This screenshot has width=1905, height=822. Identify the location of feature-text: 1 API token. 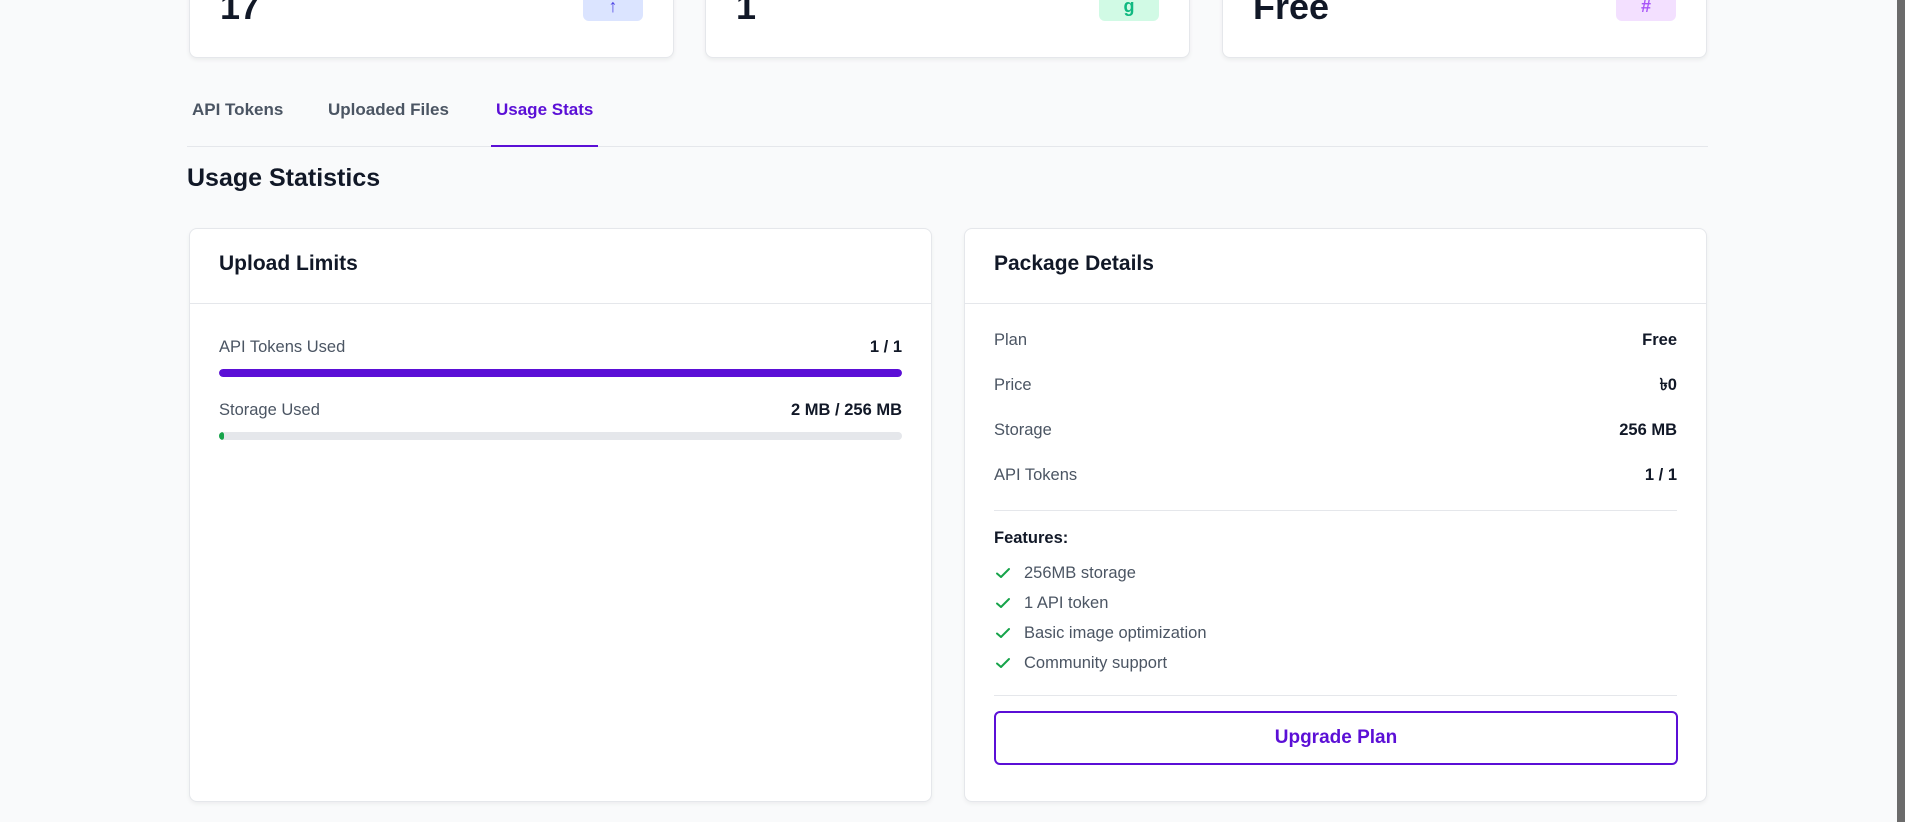
(1066, 602).